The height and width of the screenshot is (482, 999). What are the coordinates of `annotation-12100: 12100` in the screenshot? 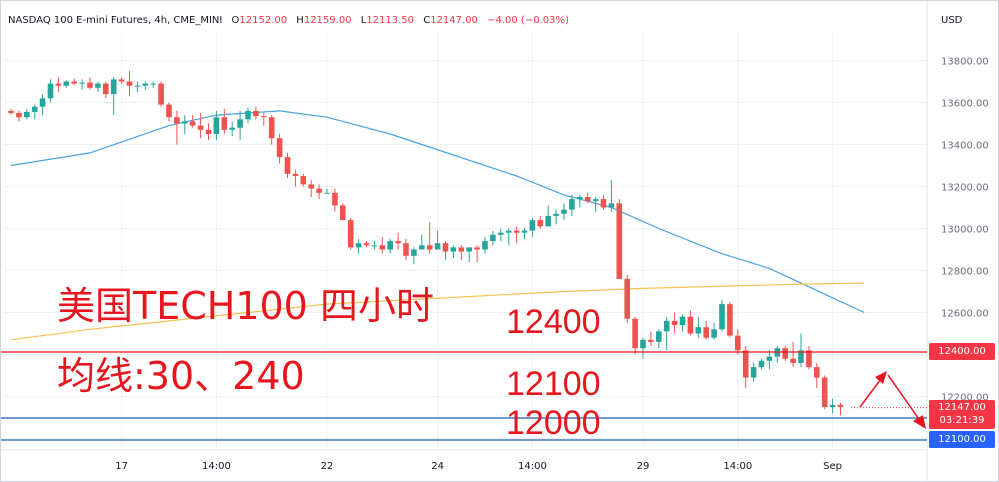 It's located at (553, 384).